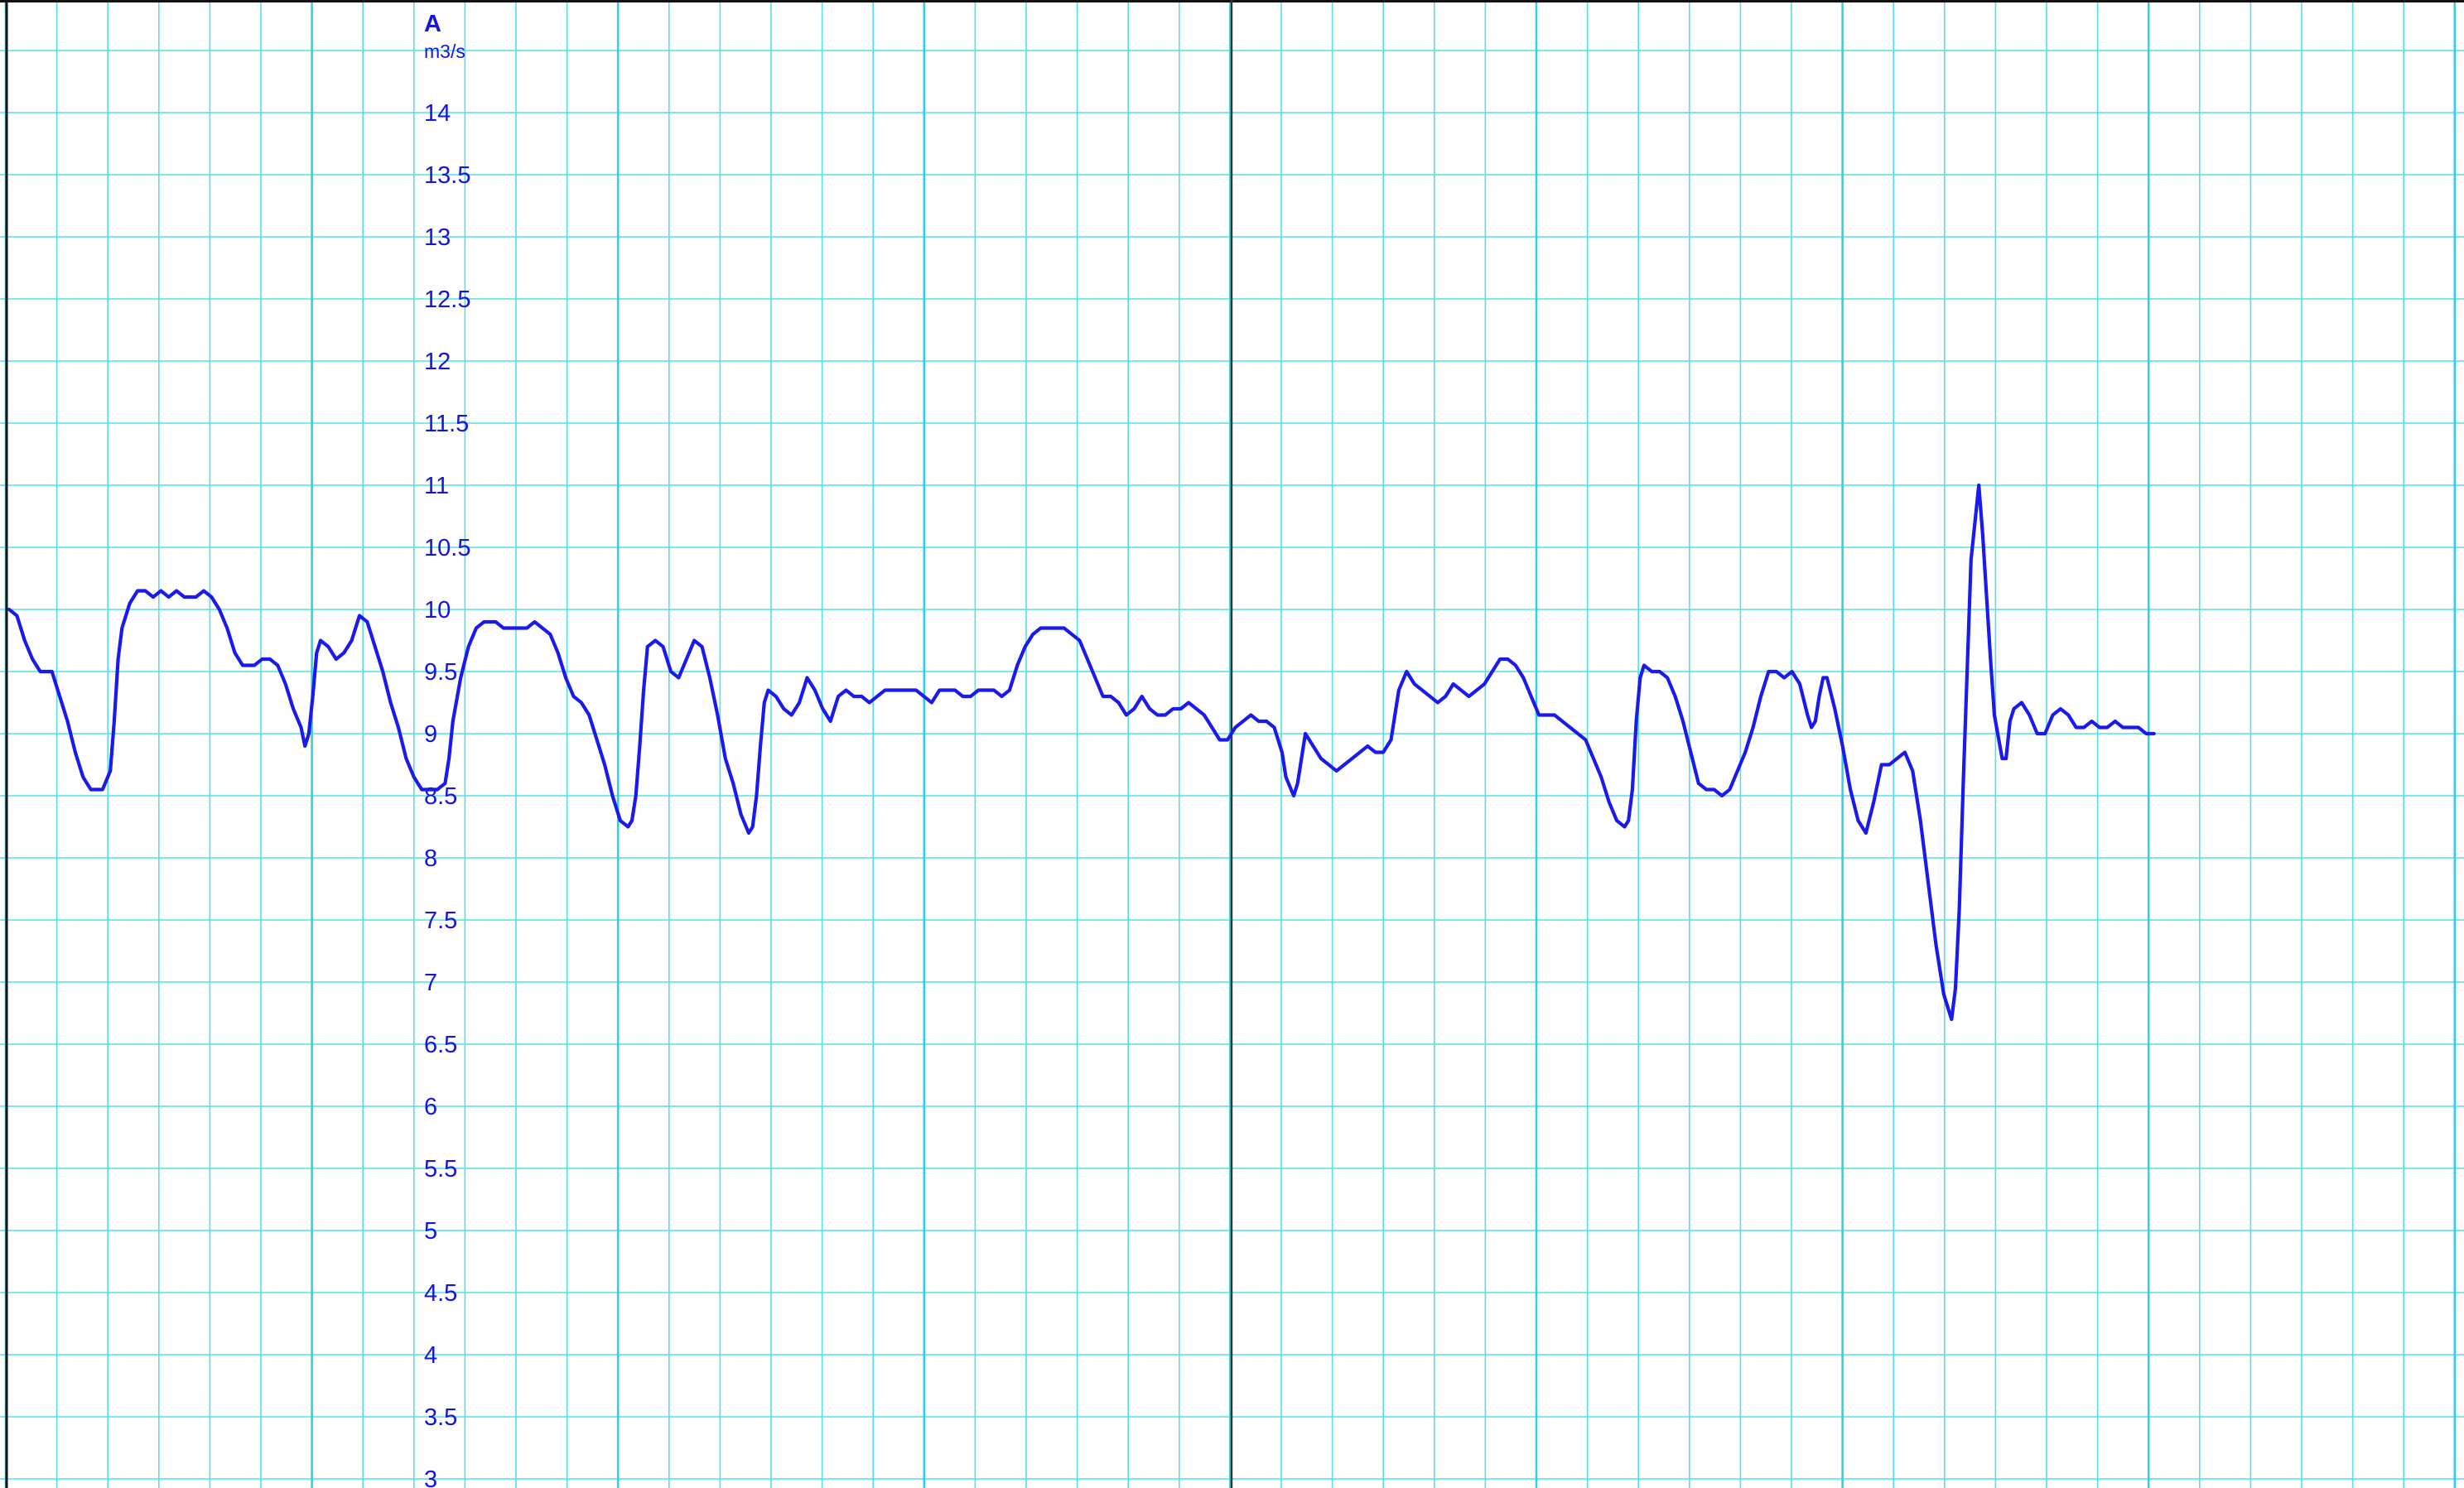 This screenshot has height=1488, width=2464. I want to click on y-tick-label: 11.5, so click(446, 424).